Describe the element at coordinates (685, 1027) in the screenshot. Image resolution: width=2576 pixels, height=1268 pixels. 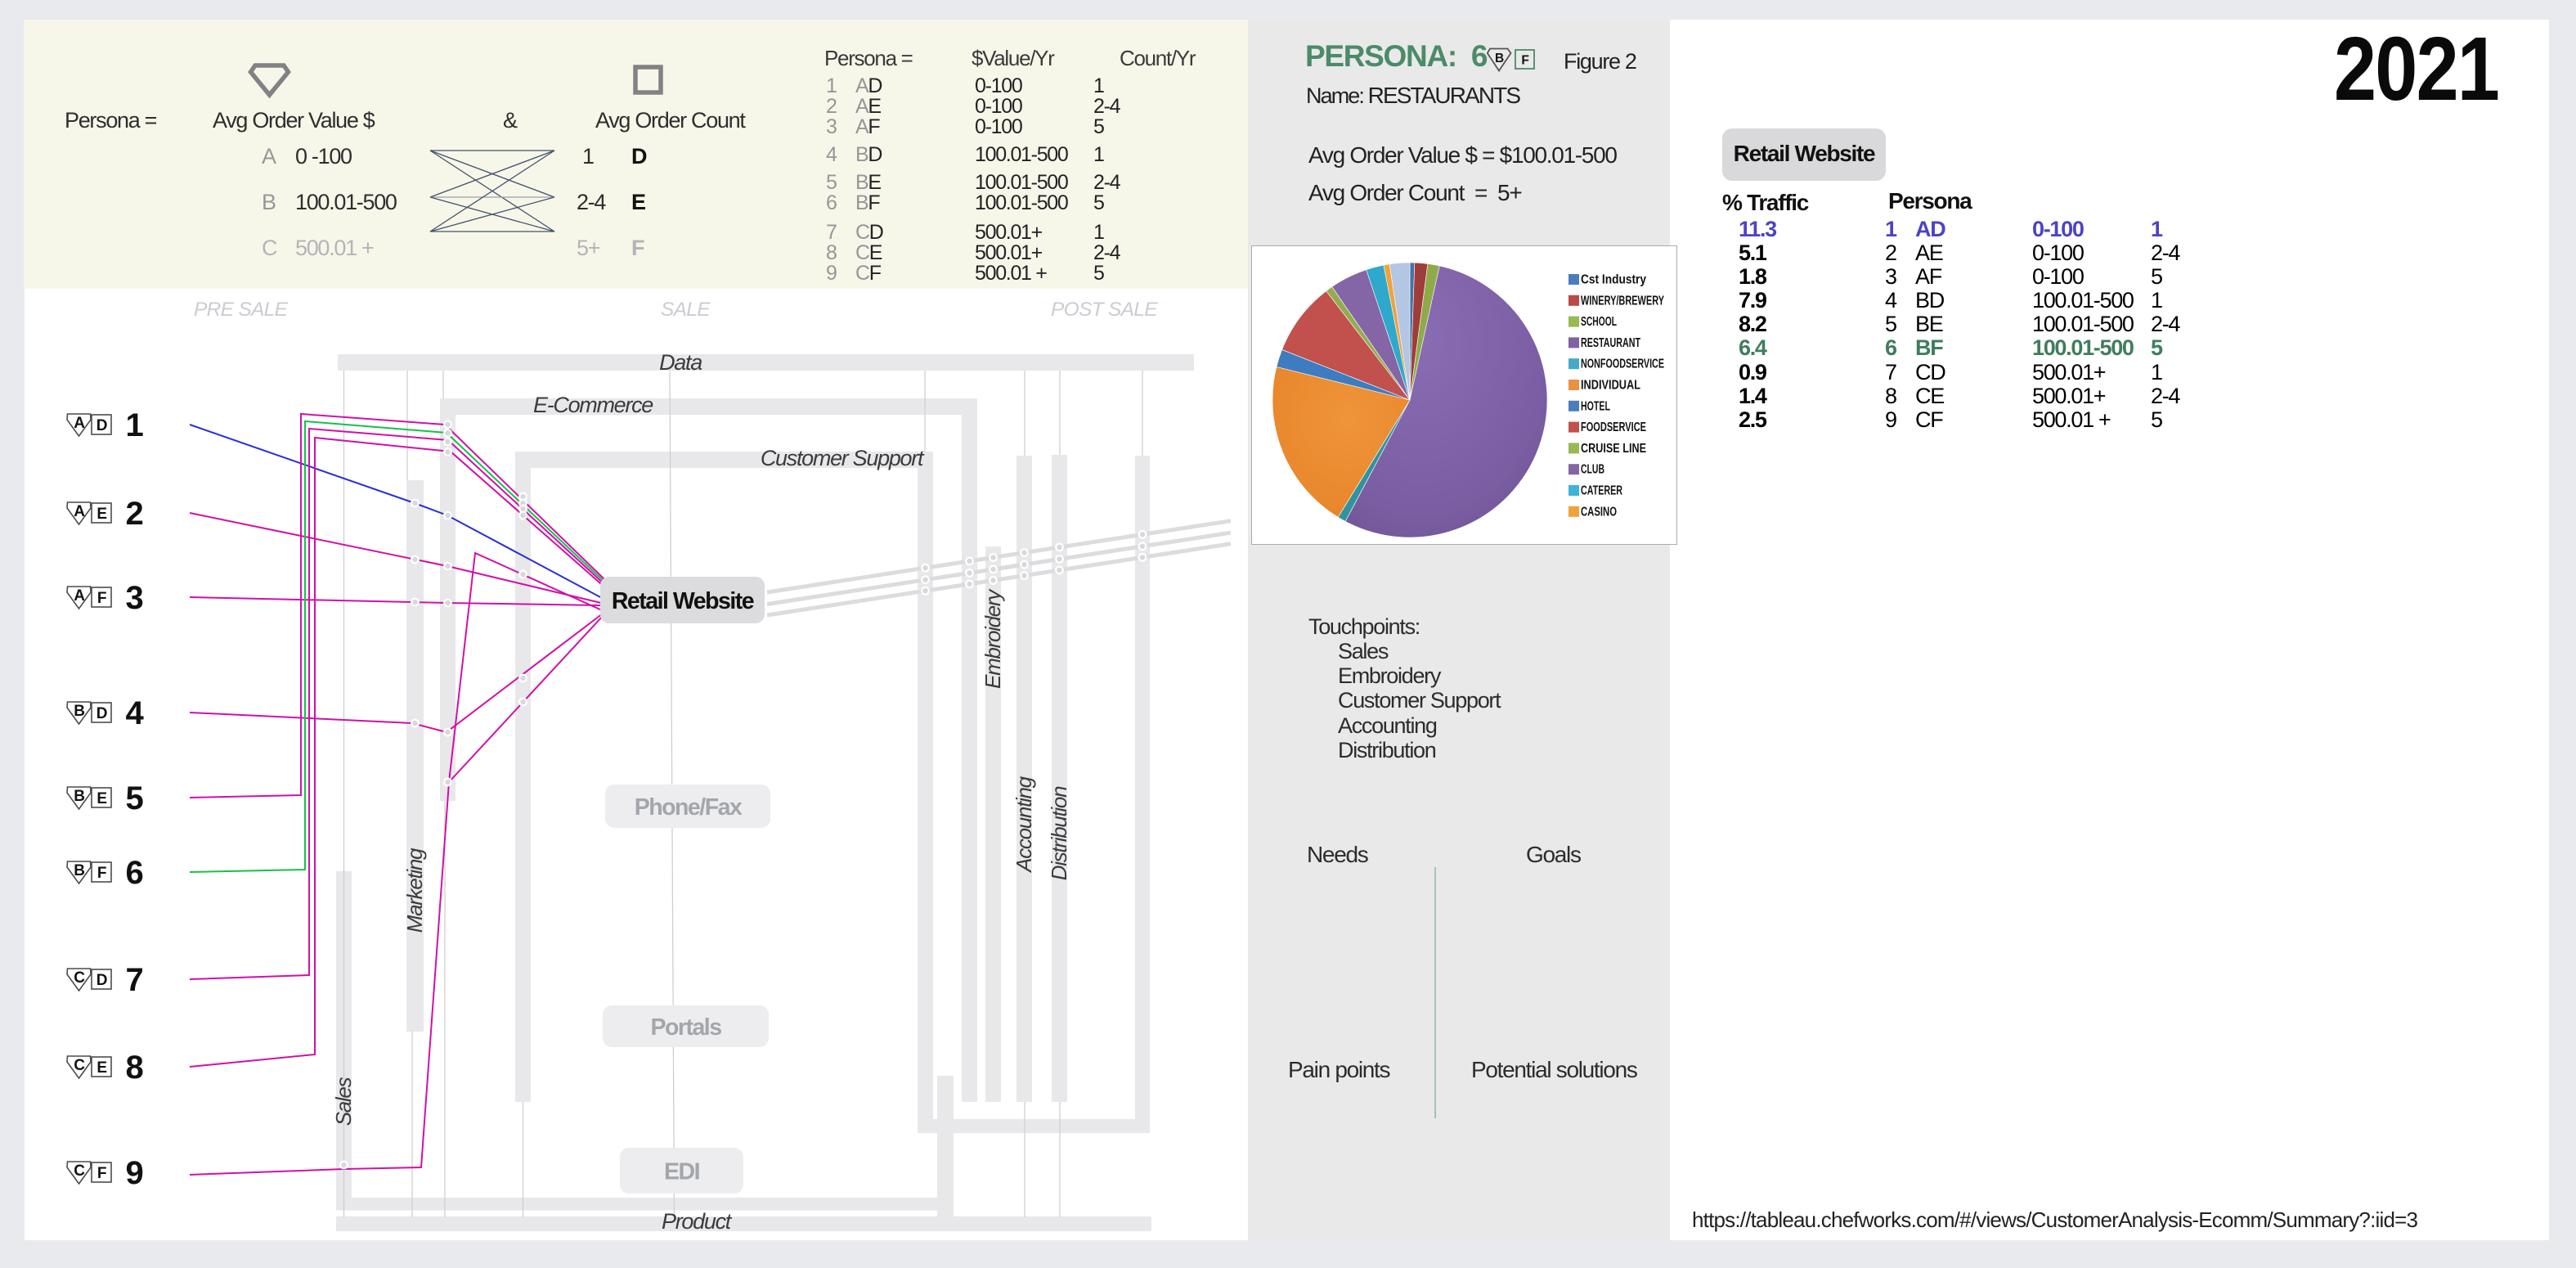
I see `svg-text: Portals` at that location.